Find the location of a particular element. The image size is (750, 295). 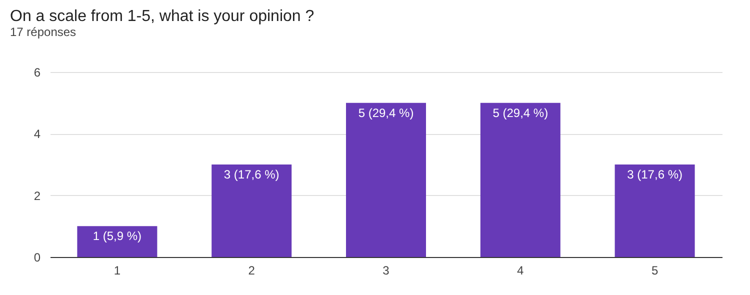

y-tick-label: 2 is located at coordinates (37, 195).